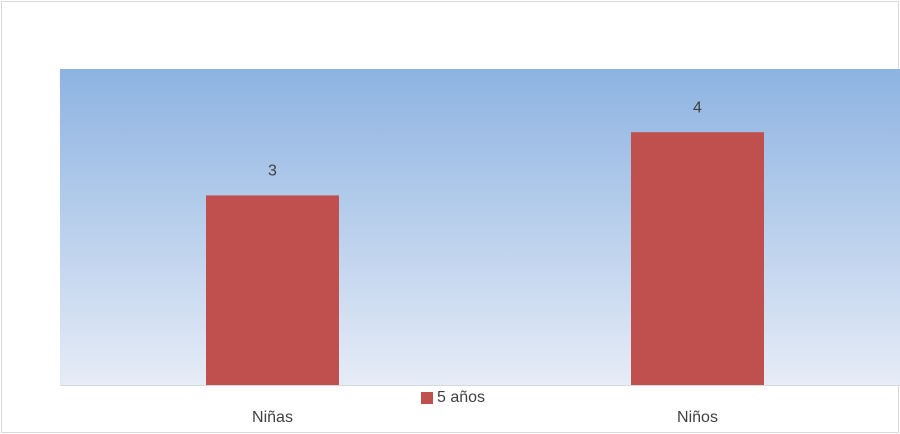  Describe the element at coordinates (697, 107) in the screenshot. I see `data-label: 4` at that location.